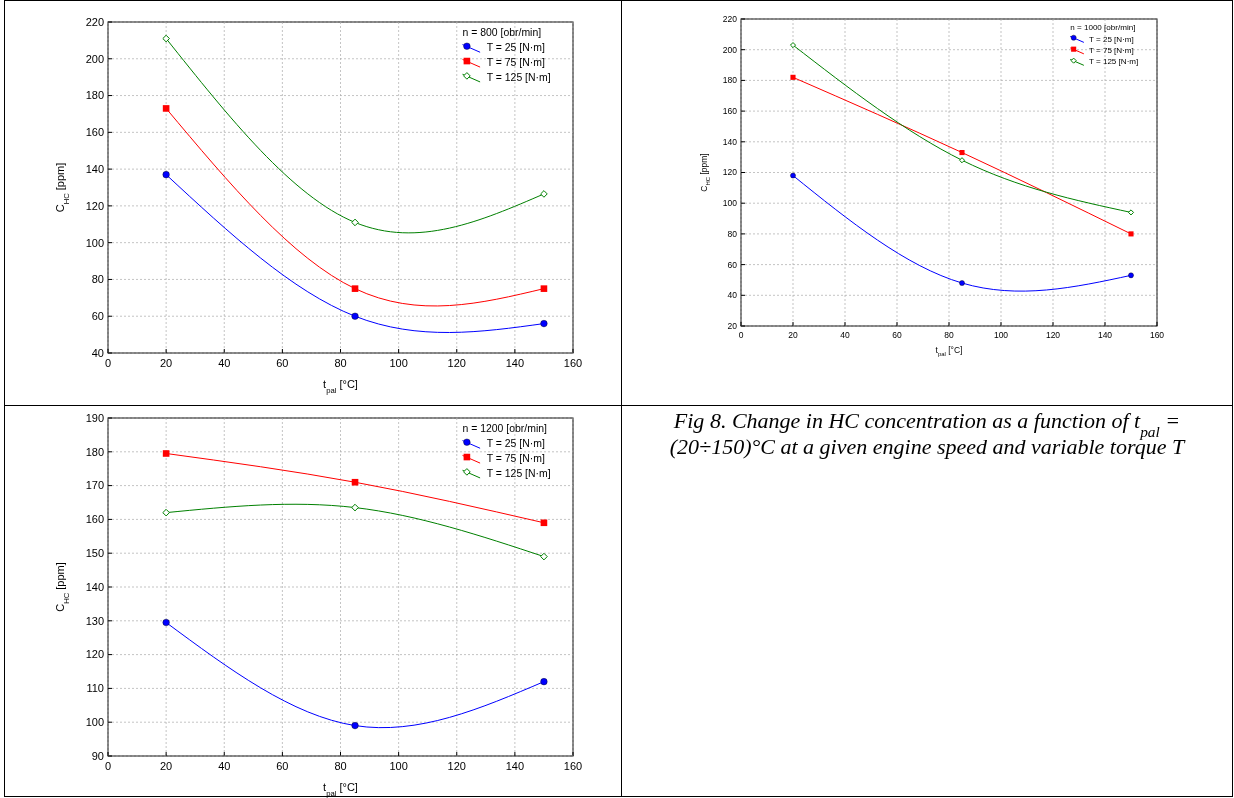 The height and width of the screenshot is (798, 1234). Describe the element at coordinates (94, 620) in the screenshot. I see `y-tick-label: 130` at that location.